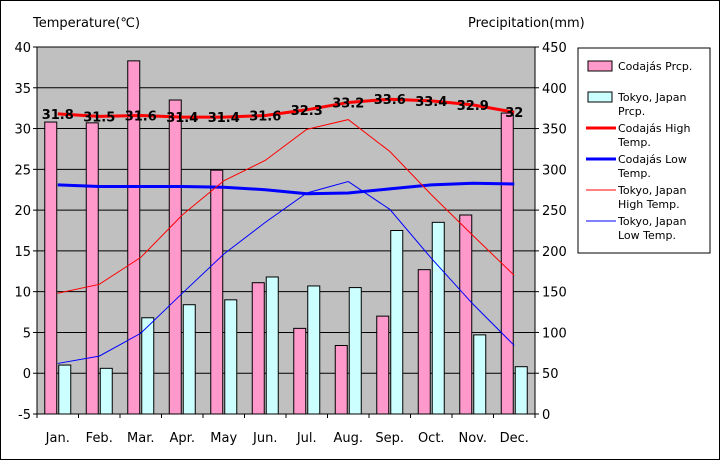  Describe the element at coordinates (431, 438) in the screenshot. I see `x-tick-label: Oct.` at that location.